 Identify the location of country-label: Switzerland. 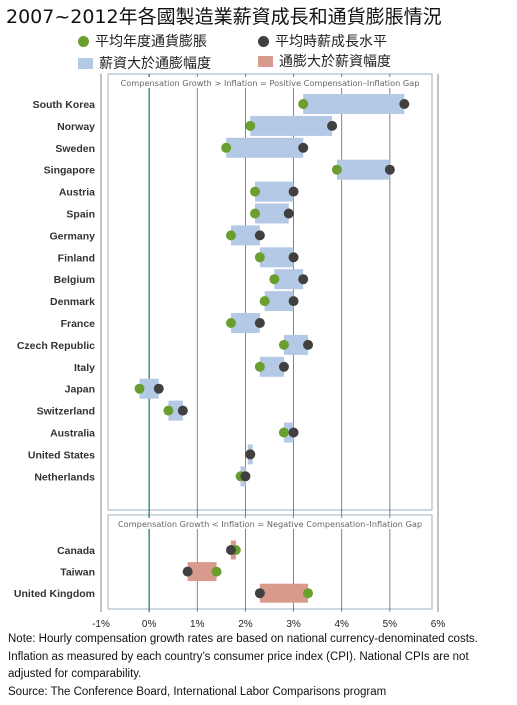
(66, 412).